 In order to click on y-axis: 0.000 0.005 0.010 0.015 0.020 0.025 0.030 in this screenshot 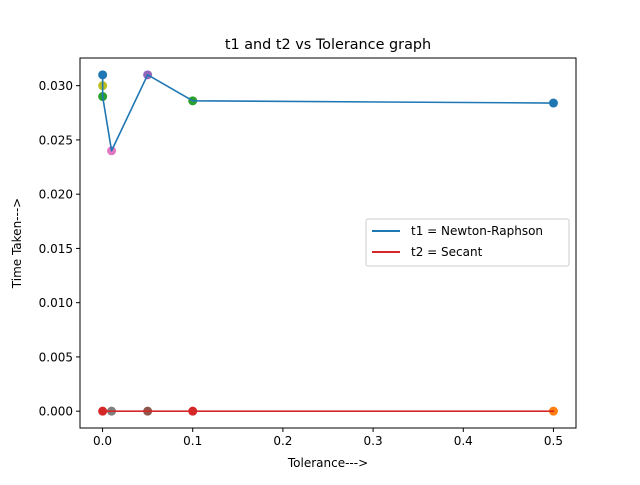, I will do `click(59, 249)`.